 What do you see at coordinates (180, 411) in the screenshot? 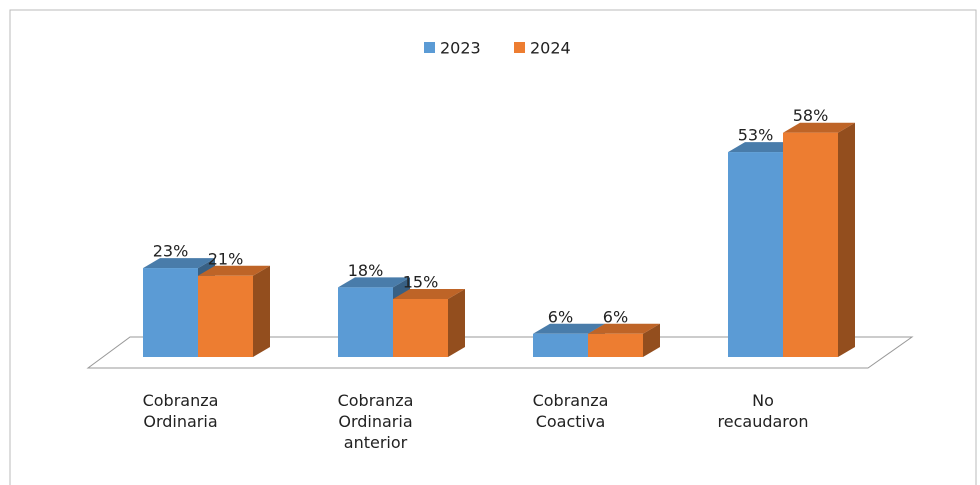
I see `x-tick-label: Cobranza Ordinaria` at bounding box center [180, 411].